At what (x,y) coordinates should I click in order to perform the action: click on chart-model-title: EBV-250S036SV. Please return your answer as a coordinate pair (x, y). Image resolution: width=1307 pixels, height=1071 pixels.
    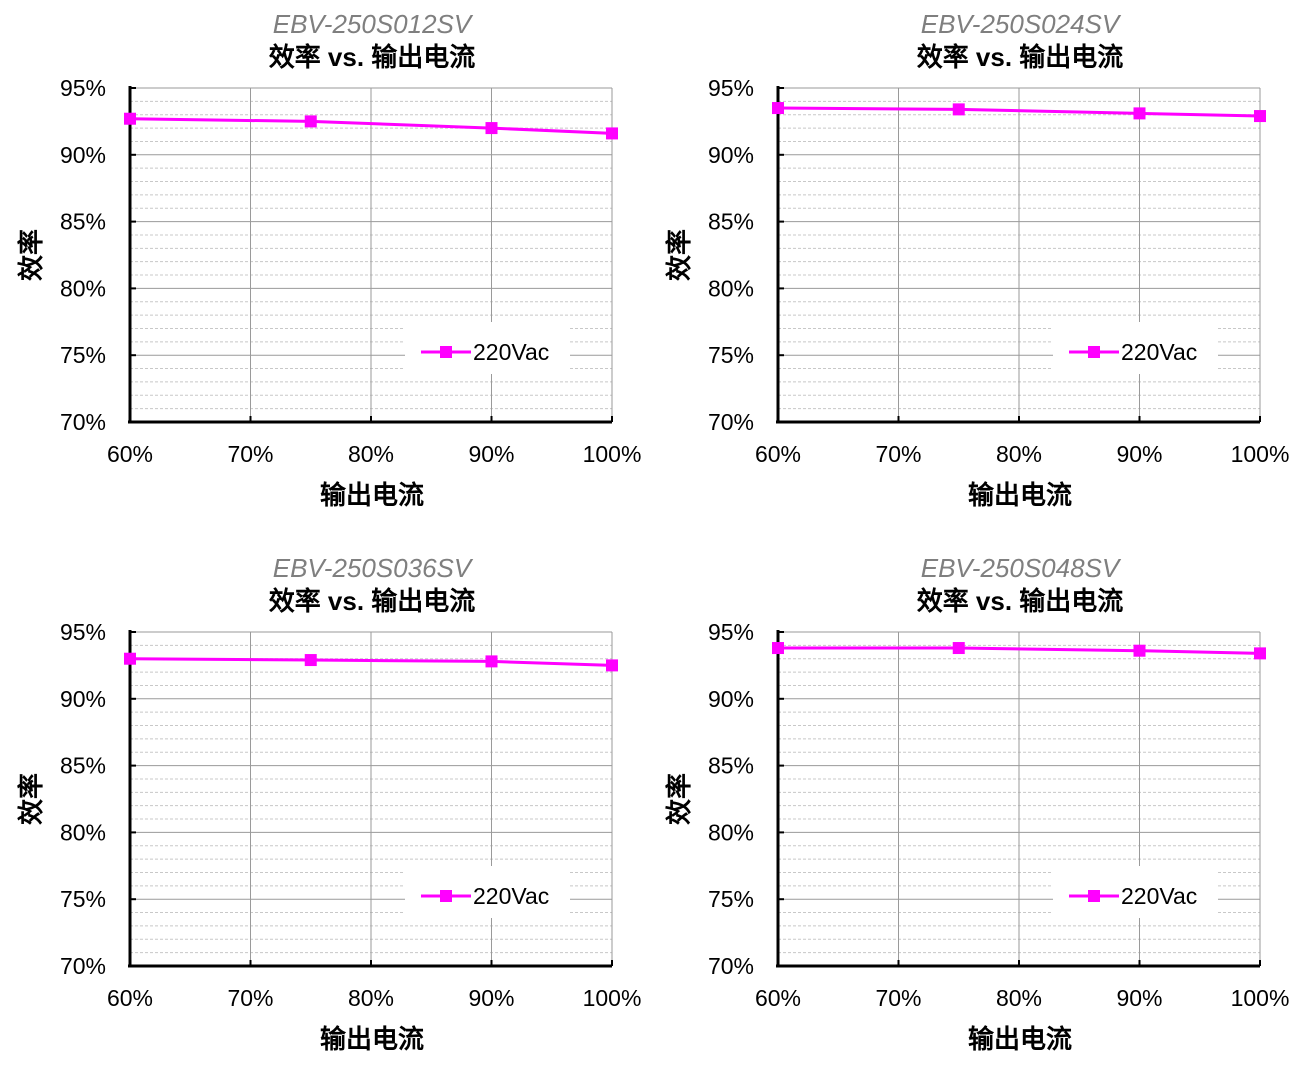
    Looking at the image, I should click on (373, 568).